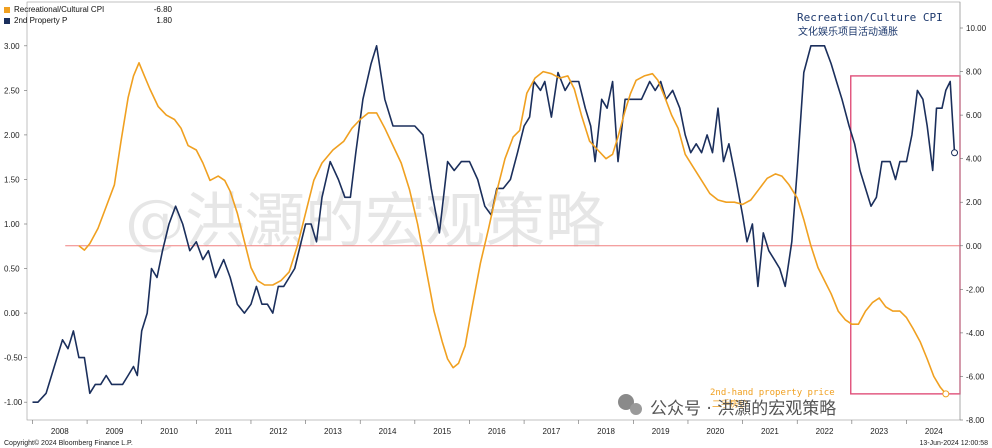 Image resolution: width=992 pixels, height=448 pixels. What do you see at coordinates (879, 431) in the screenshot?
I see `x-tick-label: 2023` at bounding box center [879, 431].